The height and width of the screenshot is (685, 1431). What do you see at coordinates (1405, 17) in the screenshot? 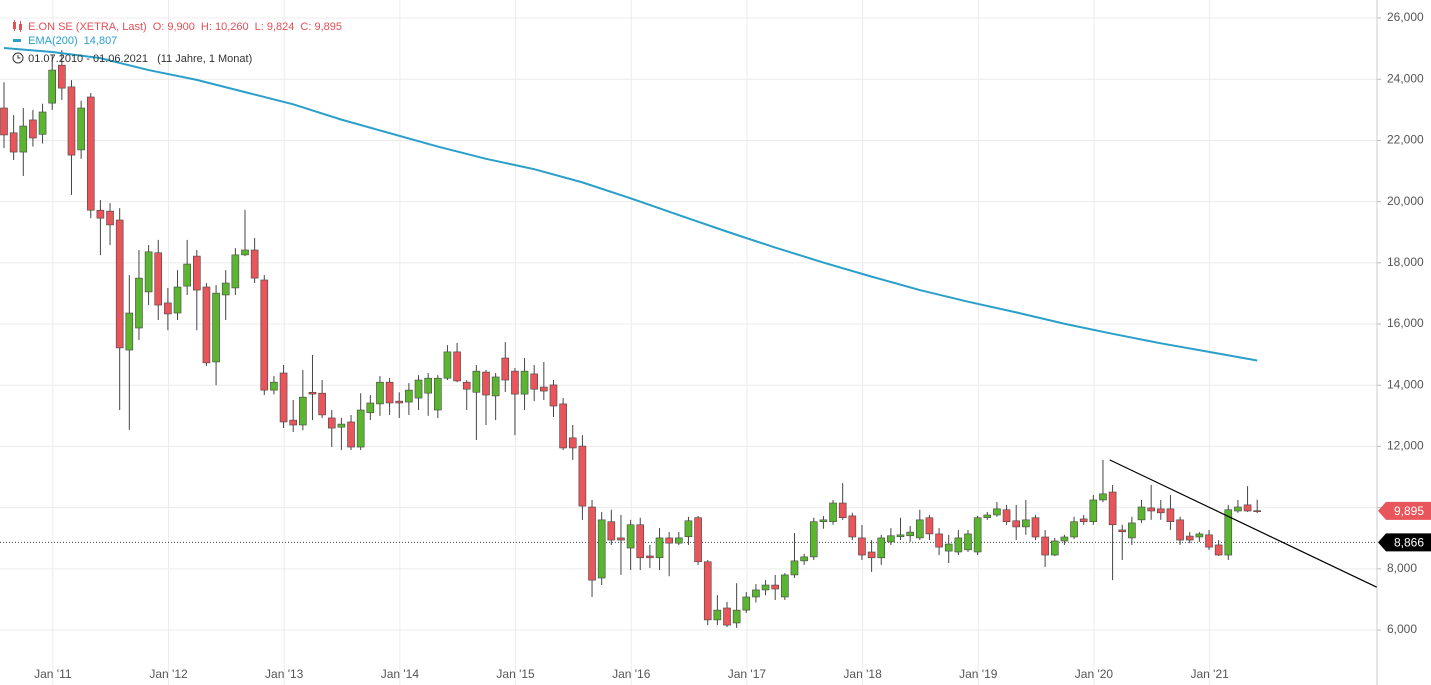
I see `y-tick-label: 26,000` at bounding box center [1405, 17].